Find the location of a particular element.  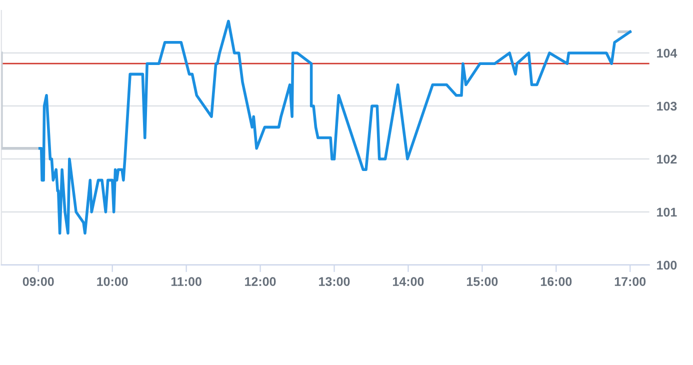

x-tick-label: 10:00 is located at coordinates (112, 281).